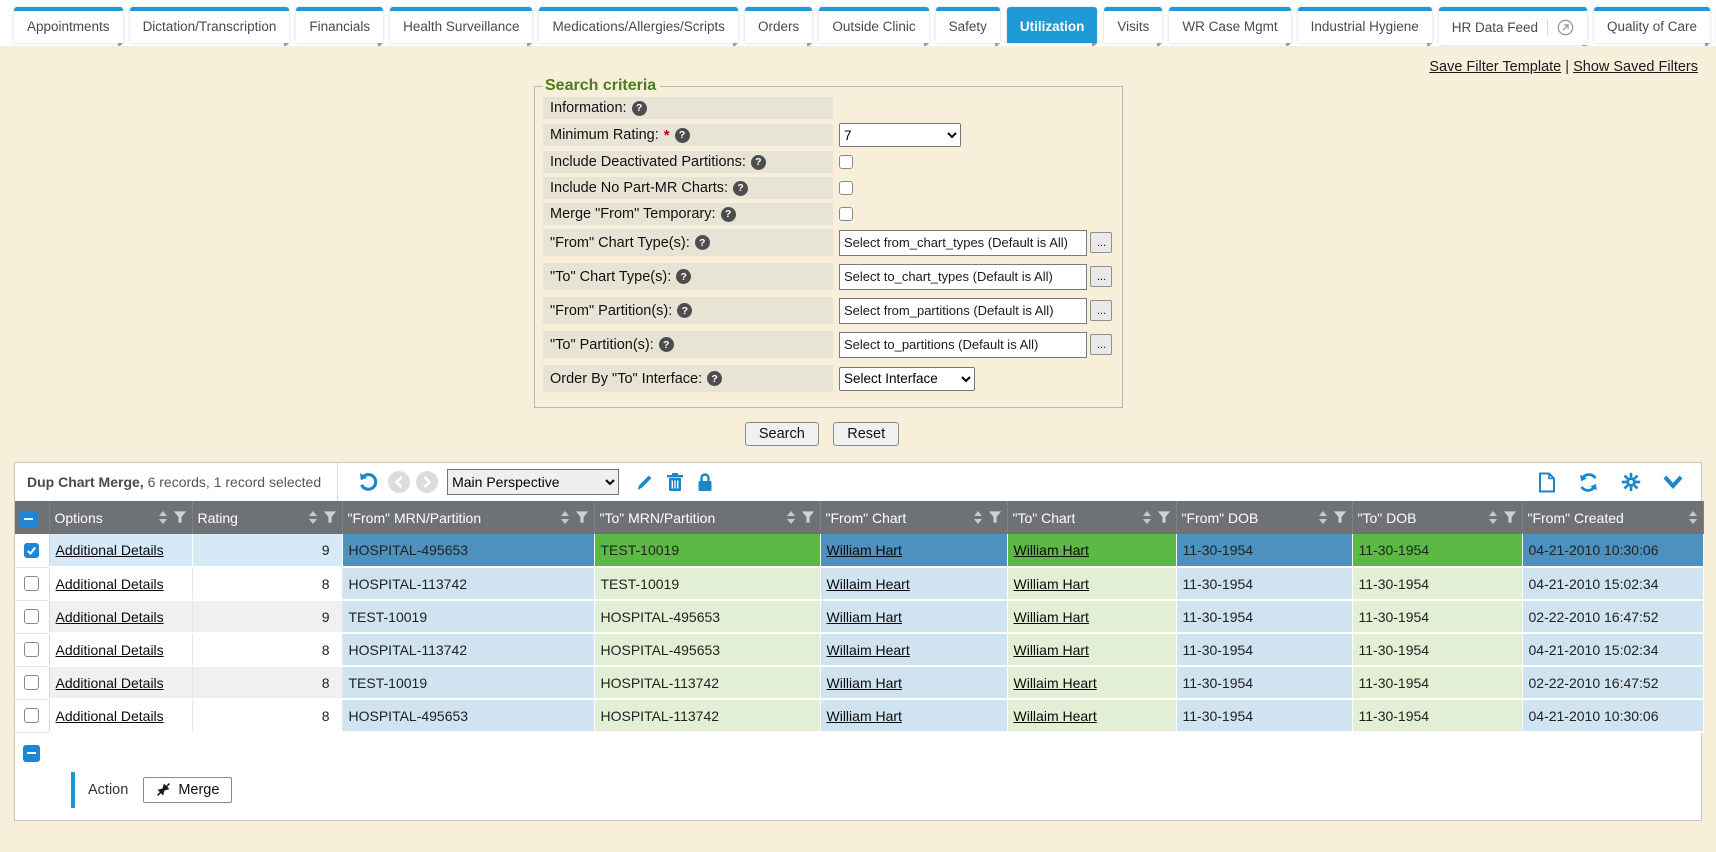 The image size is (1716, 852). What do you see at coordinates (1547, 482) in the screenshot?
I see `new-document-icon` at bounding box center [1547, 482].